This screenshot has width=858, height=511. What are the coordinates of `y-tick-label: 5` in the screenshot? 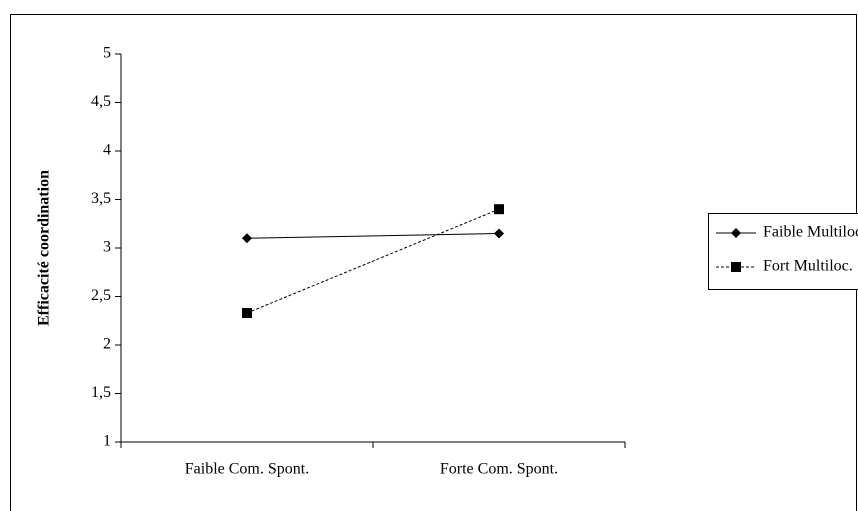 It's located at (107, 53).